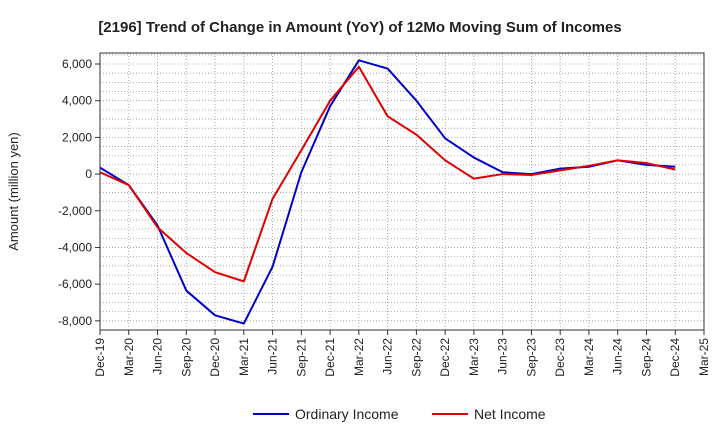  I want to click on y-tick-label: 6,000, so click(77, 64).